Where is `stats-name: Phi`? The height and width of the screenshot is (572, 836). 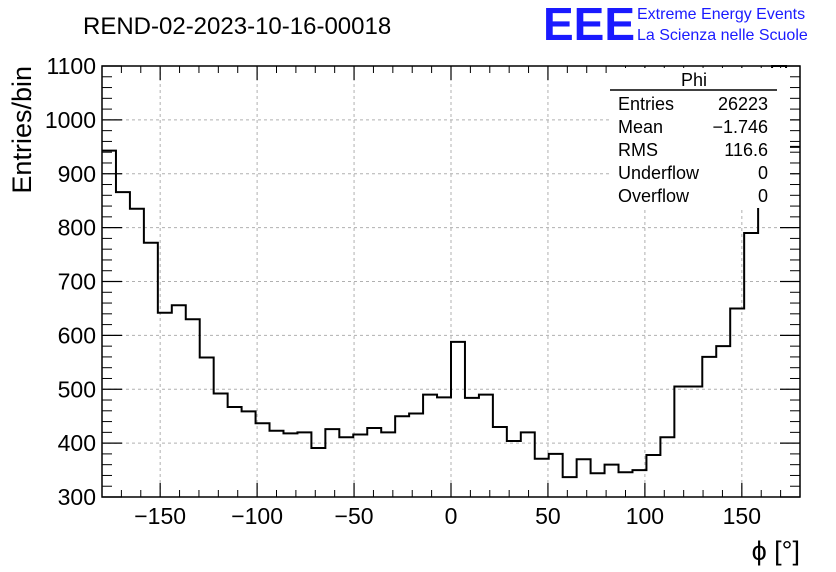 stats-name: Phi is located at coordinates (694, 80).